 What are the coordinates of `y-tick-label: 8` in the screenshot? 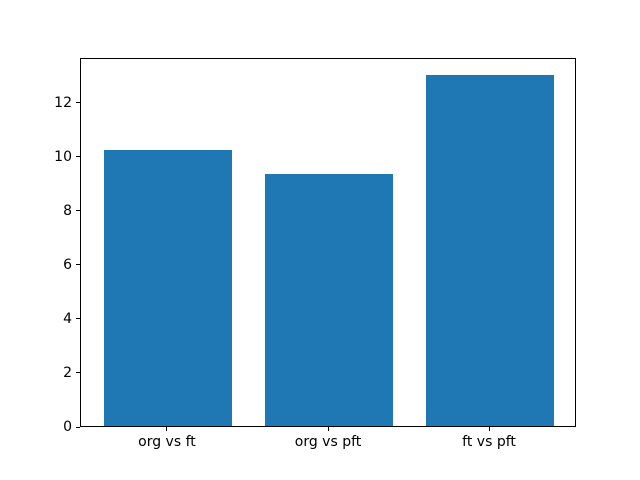 It's located at (67, 210).